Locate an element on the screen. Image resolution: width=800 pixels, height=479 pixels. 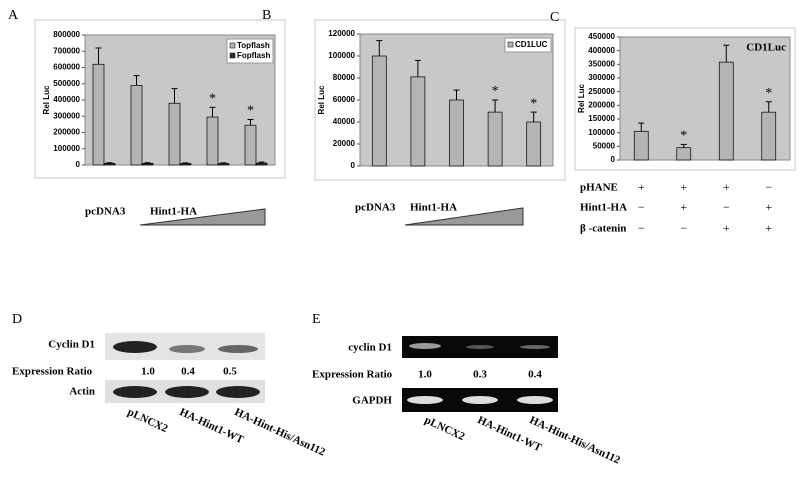
legend-box is located at coordinates (528, 45).